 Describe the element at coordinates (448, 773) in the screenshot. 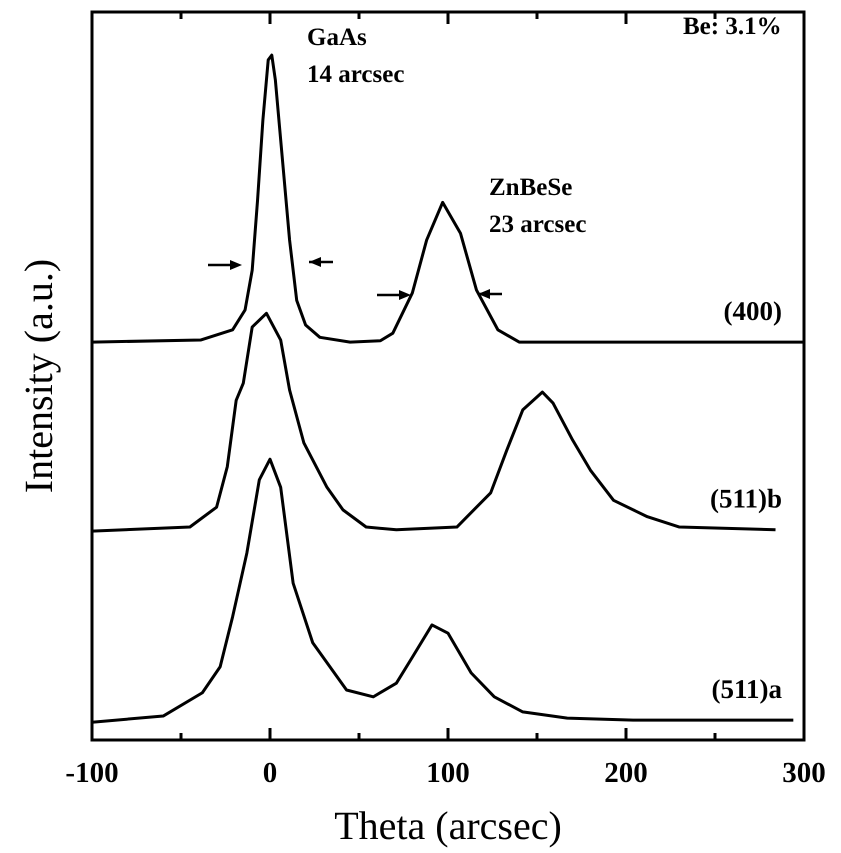

I see `x-tick-label: 100` at that location.